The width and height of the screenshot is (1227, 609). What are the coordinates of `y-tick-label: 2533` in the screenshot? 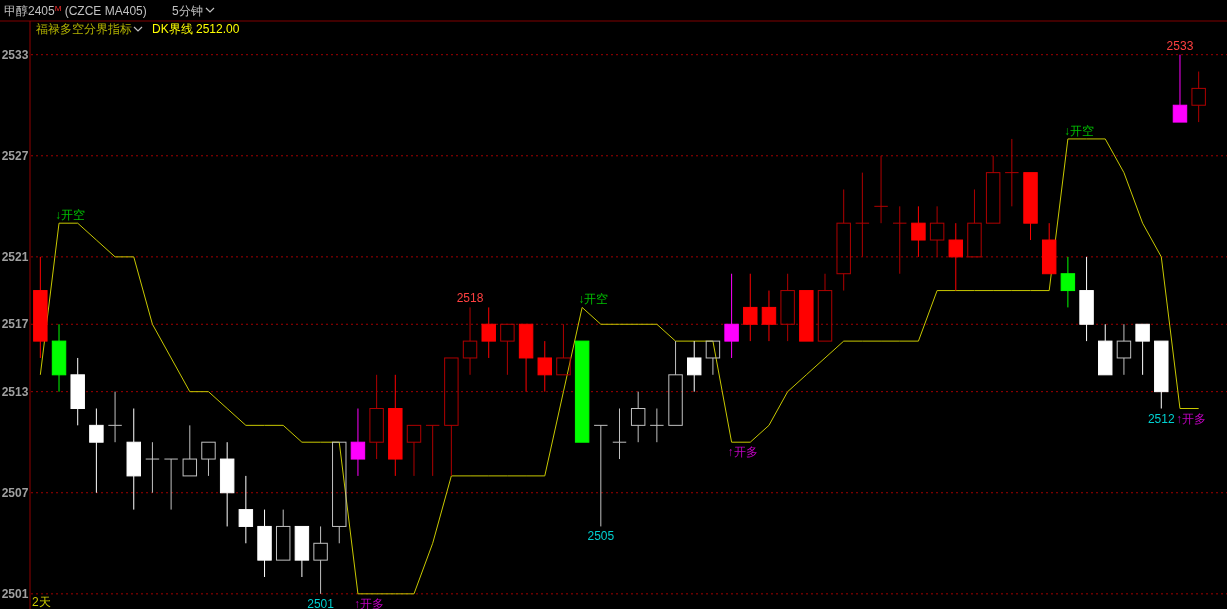 It's located at (15, 54).